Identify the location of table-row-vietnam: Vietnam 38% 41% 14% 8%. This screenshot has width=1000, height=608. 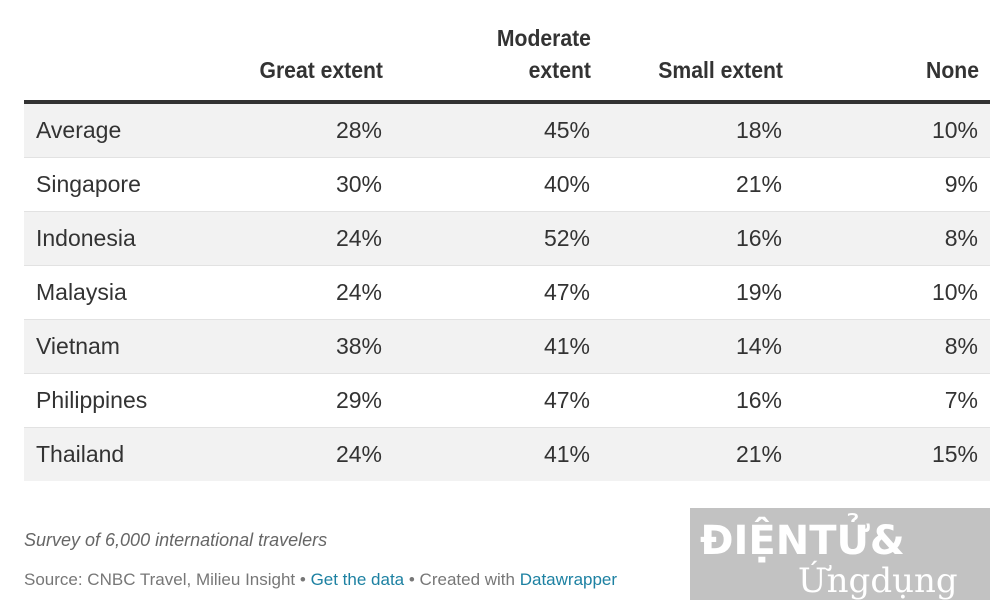
(507, 346).